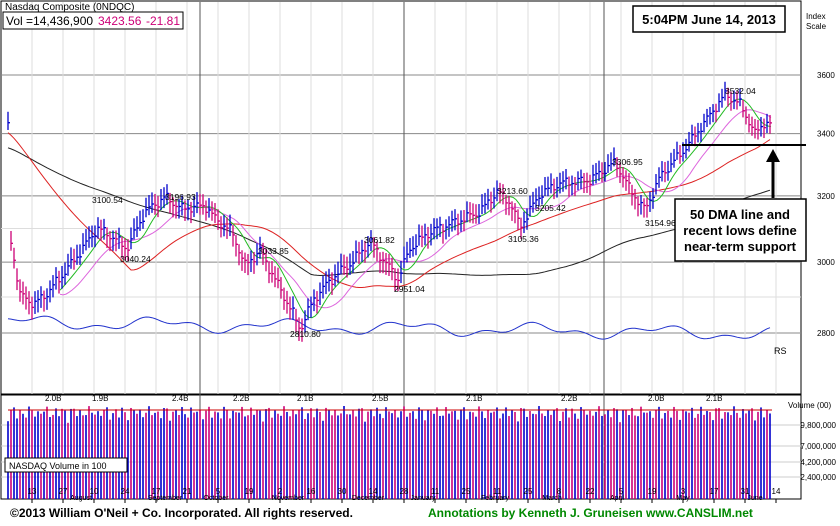  I want to click on date-tick-label: 28, so click(404, 491).